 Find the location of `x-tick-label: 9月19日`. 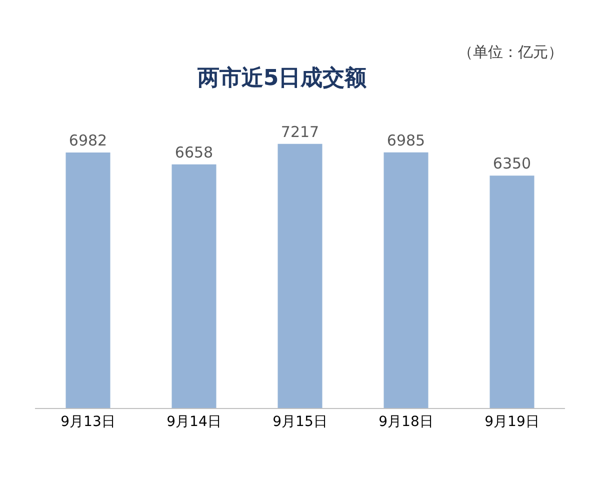

x-tick-label: 9月19日 is located at coordinates (512, 422).